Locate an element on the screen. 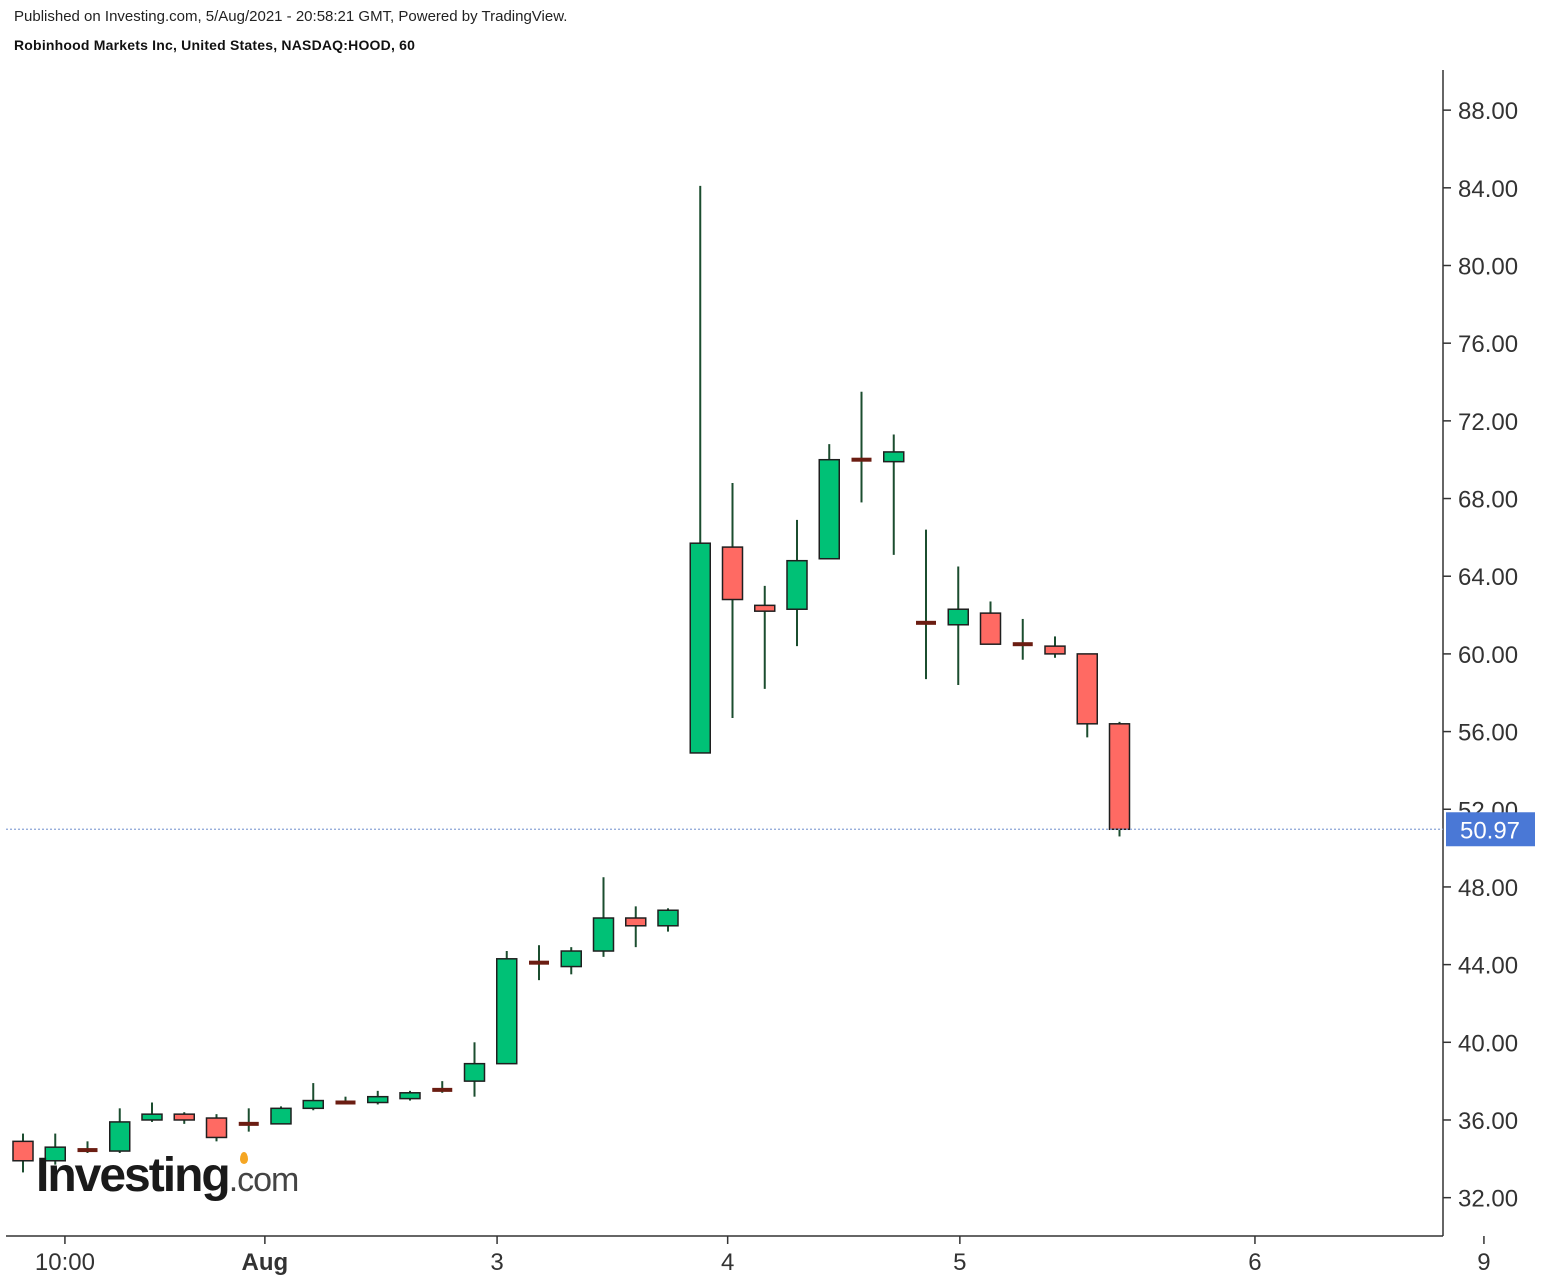  y-tick-label: 32.00 is located at coordinates (1488, 1199).